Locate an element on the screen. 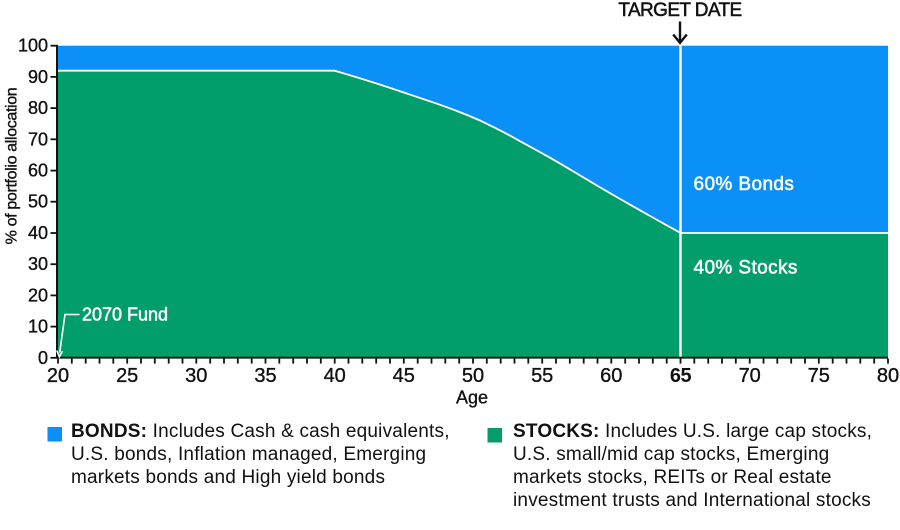 The image size is (900, 530). svg-text: 40% Stocks is located at coordinates (746, 268).